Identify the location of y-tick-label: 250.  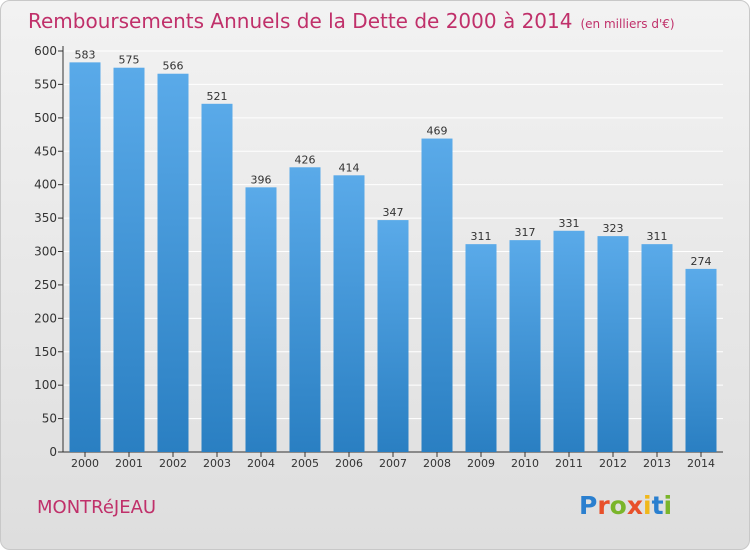
(45, 285).